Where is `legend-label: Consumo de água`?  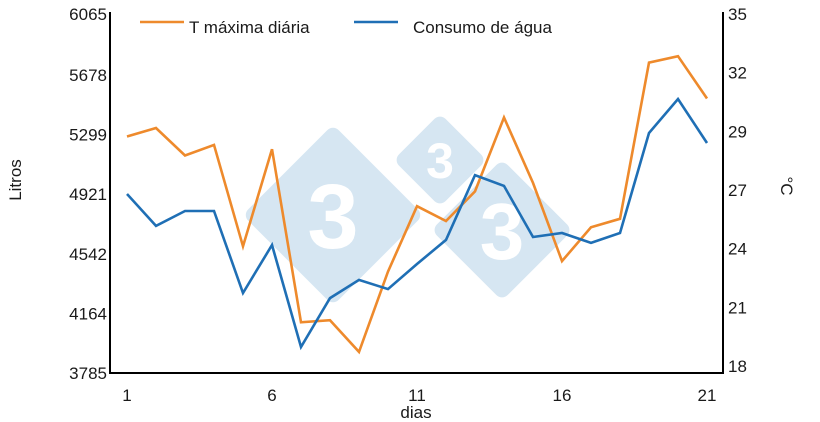 legend-label: Consumo de água is located at coordinates (482, 27).